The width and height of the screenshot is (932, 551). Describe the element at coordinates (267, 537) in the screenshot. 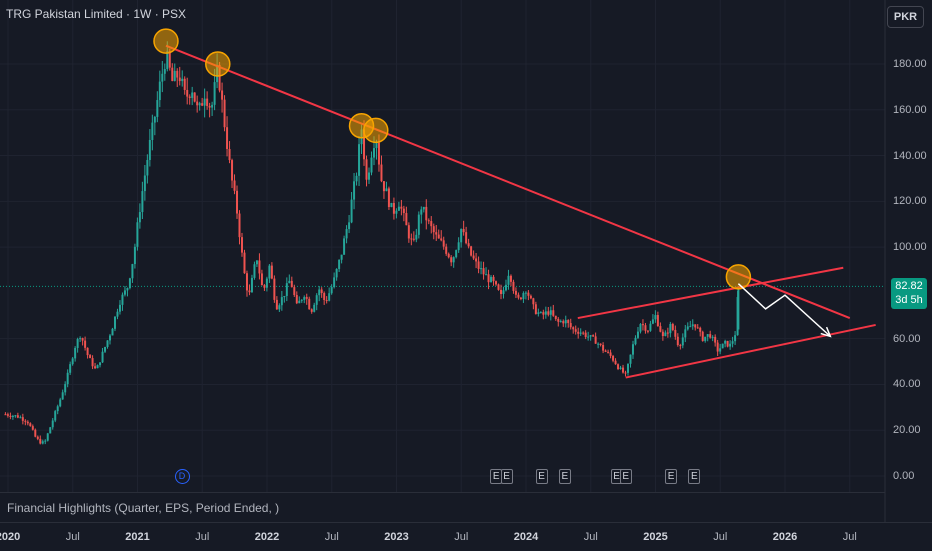

I see `time-tick-label: 2022` at that location.